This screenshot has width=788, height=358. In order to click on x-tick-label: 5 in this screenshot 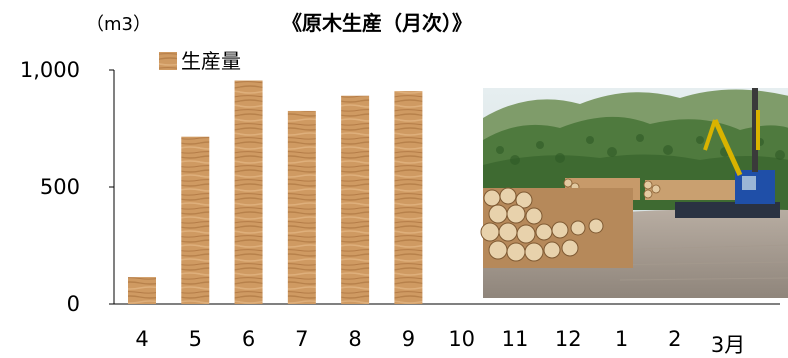, I will do `click(195, 339)`.